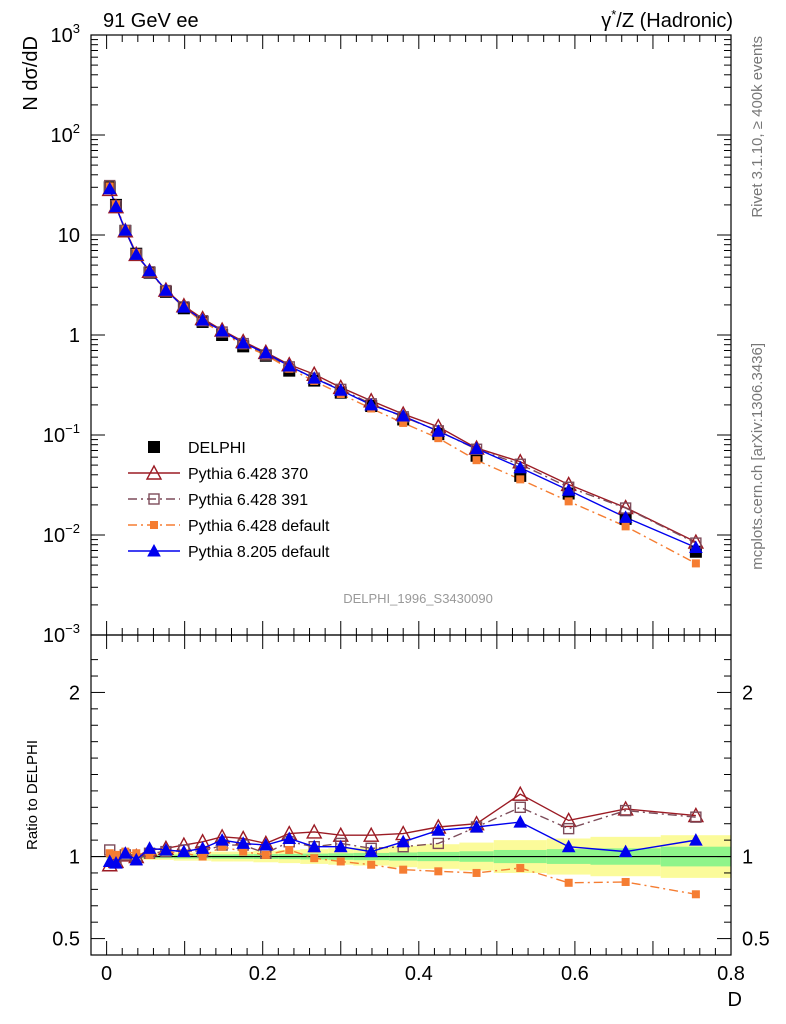 The height and width of the screenshot is (1024, 786). I want to click on ratio-y-tick-label-right: 0.5, so click(756, 940).